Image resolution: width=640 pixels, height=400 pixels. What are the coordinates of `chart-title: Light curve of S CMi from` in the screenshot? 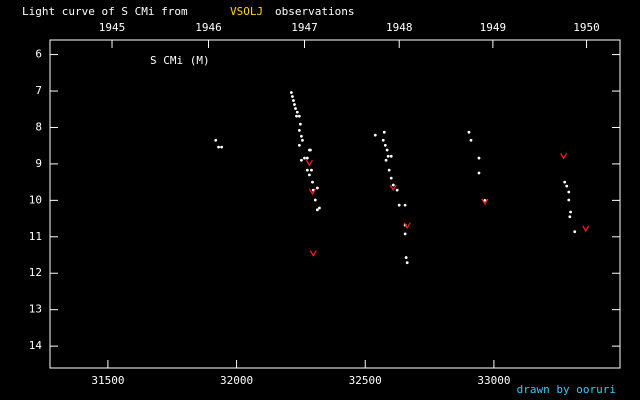 It's located at (105, 11).